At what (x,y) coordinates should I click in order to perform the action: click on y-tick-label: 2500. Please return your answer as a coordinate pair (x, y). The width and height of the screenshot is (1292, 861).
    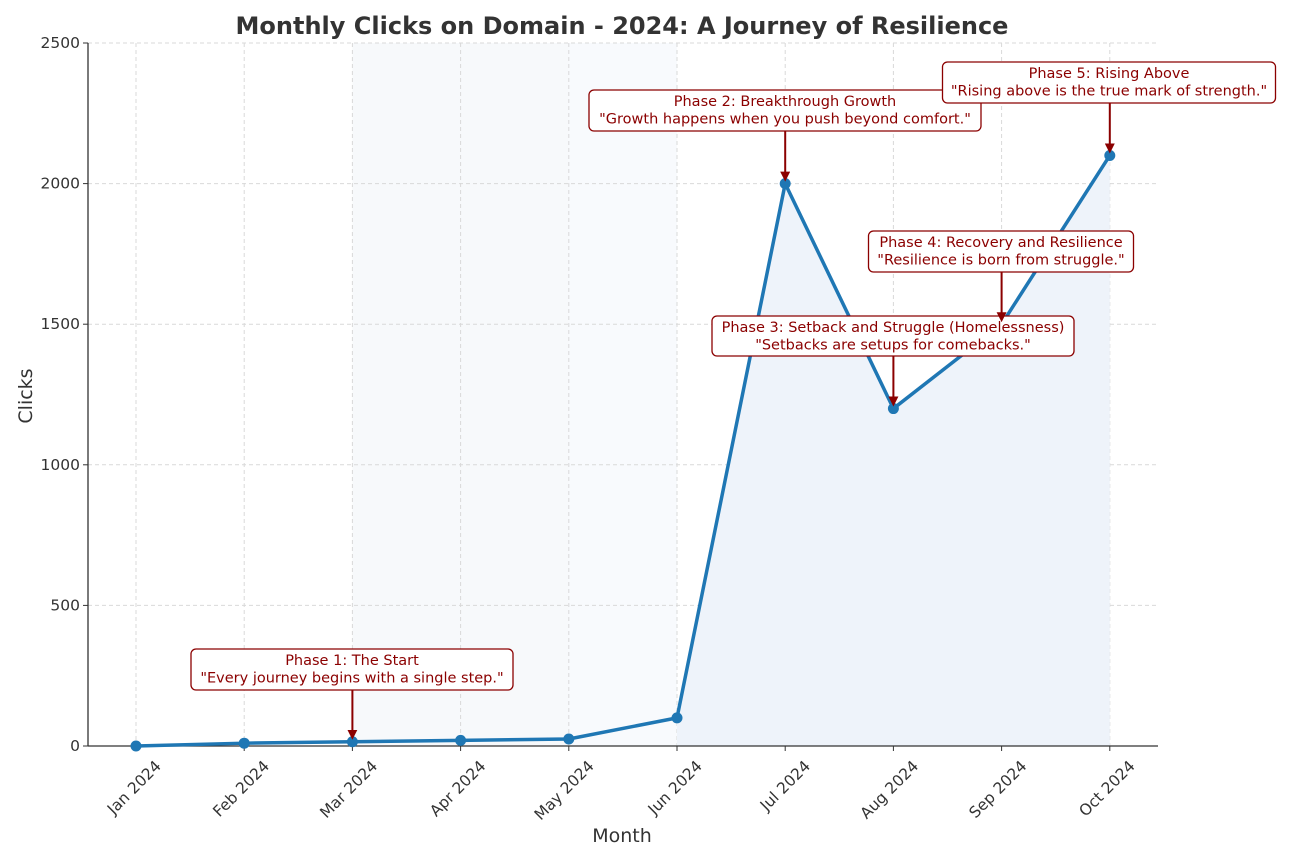
    Looking at the image, I should click on (60, 43).